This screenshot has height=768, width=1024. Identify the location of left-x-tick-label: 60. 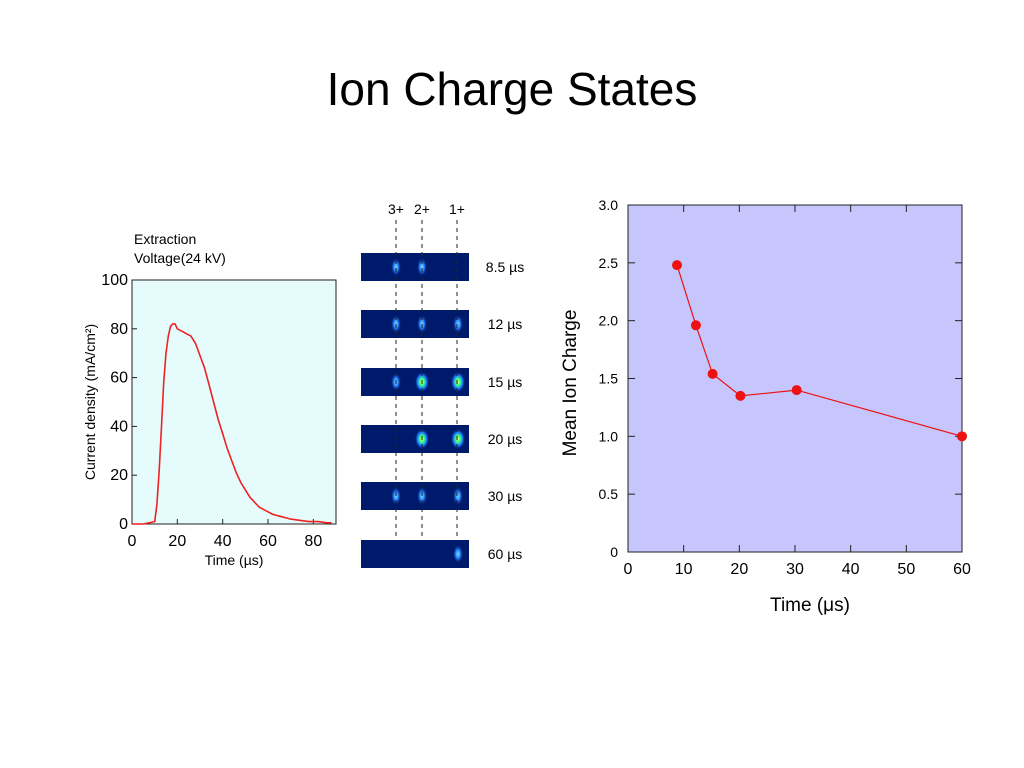
(268, 541).